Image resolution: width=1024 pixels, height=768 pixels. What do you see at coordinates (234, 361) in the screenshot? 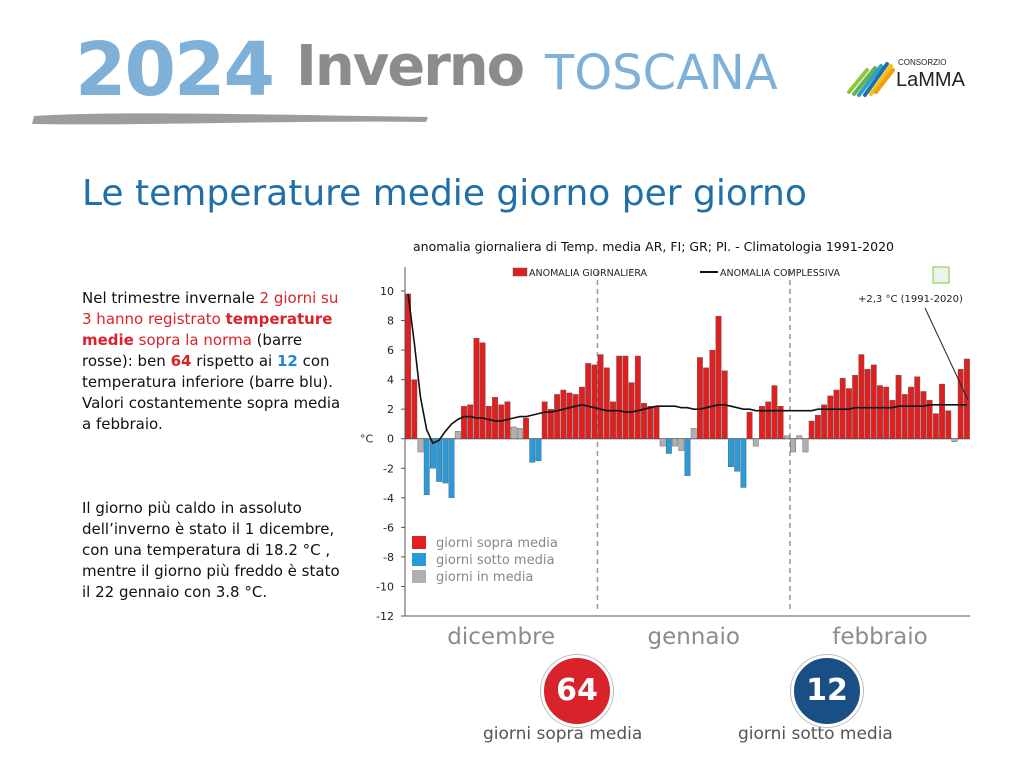
I see `summary-text-g: rispetto ai` at bounding box center [234, 361].